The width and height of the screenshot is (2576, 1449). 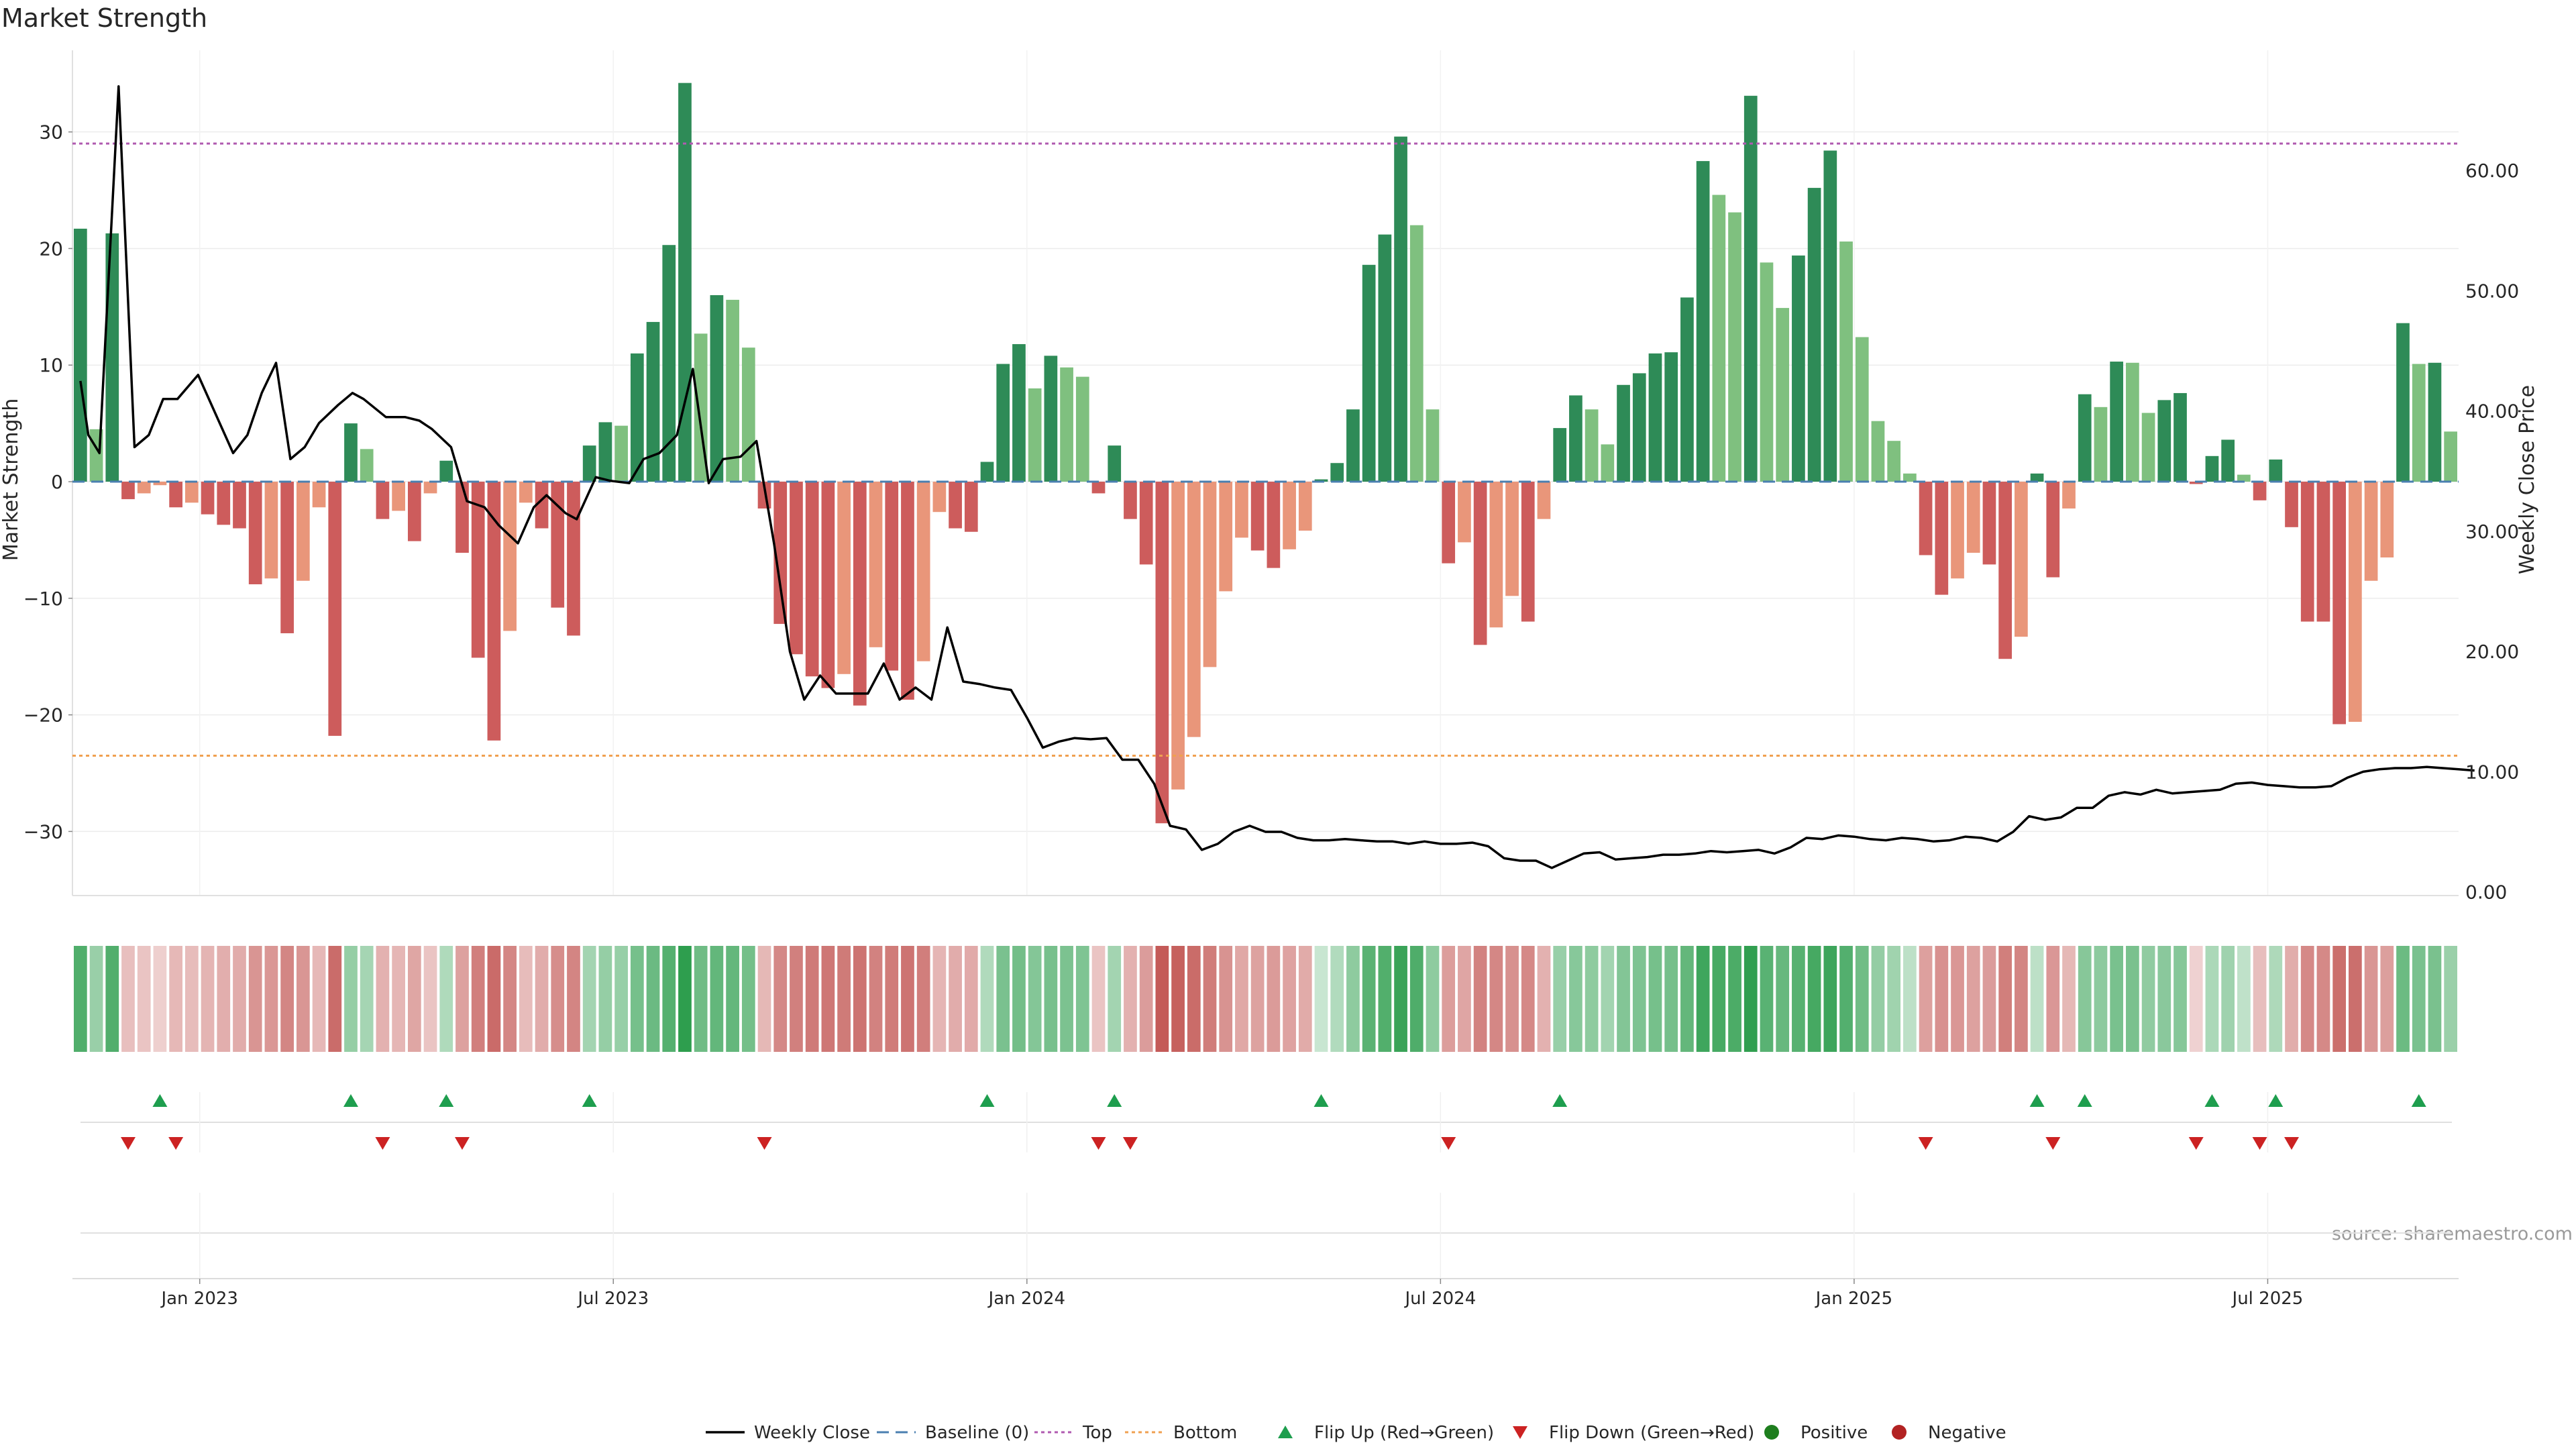 I want to click on strength-heatmap-strip, so click(x=1265, y=999).